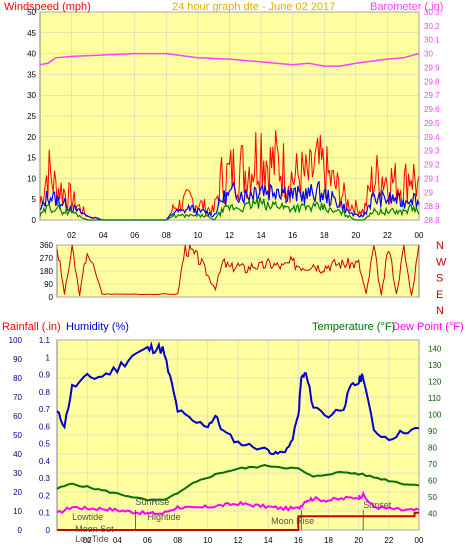 This screenshot has width=466, height=560. Describe the element at coordinates (358, 540) in the screenshot. I see `x-tick-label: 20` at that location.